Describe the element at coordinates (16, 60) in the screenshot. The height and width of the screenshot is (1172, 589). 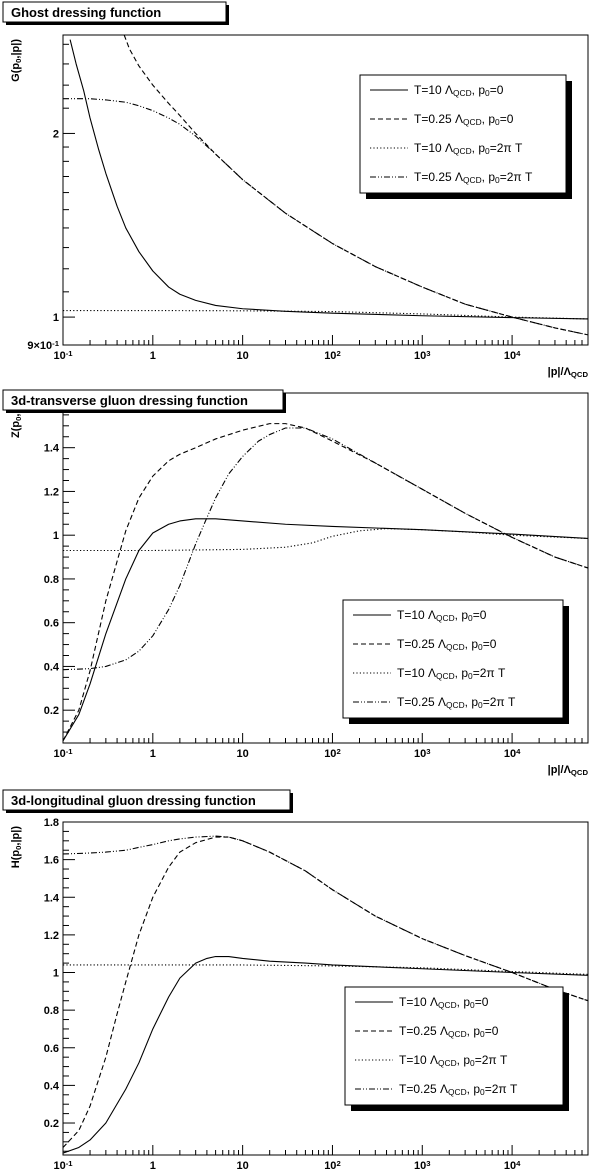
I see `y-axis-label: G(p0,|p|)` at that location.